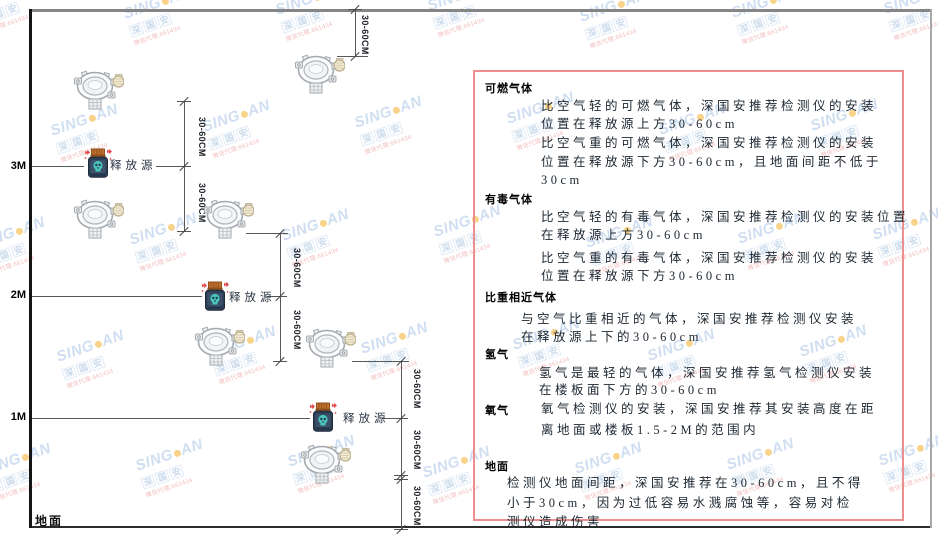  What do you see at coordinates (725, 217) in the screenshot?
I see `text-line: 比空气轻的有毒气体，深国安推荐检测仪的安装位置` at bounding box center [725, 217].